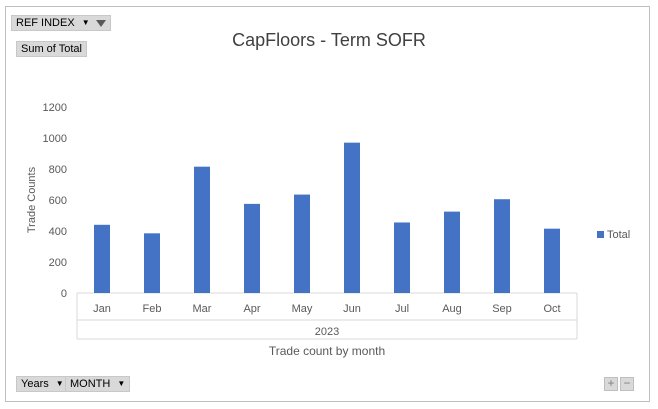  What do you see at coordinates (502, 309) in the screenshot?
I see `x-tick-label: Sep` at bounding box center [502, 309].